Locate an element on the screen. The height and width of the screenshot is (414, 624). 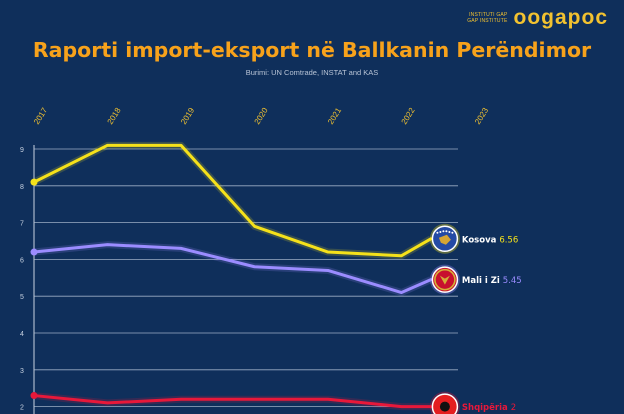
series-end-label-1: Mali i Zi 5.45 is located at coordinates (492, 281).